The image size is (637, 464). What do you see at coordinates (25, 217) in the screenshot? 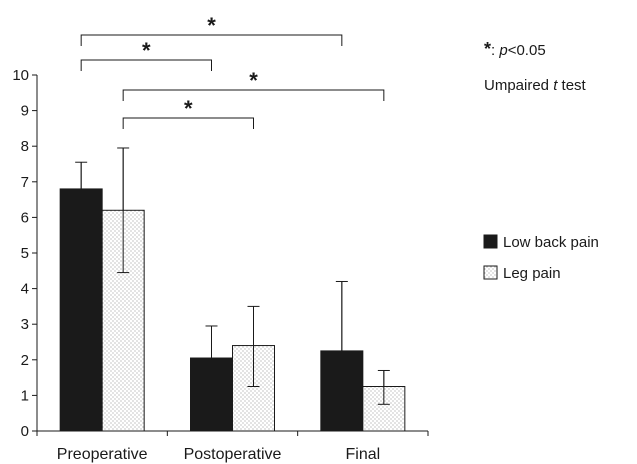
I see `y-tick-label: 6` at bounding box center [25, 217].